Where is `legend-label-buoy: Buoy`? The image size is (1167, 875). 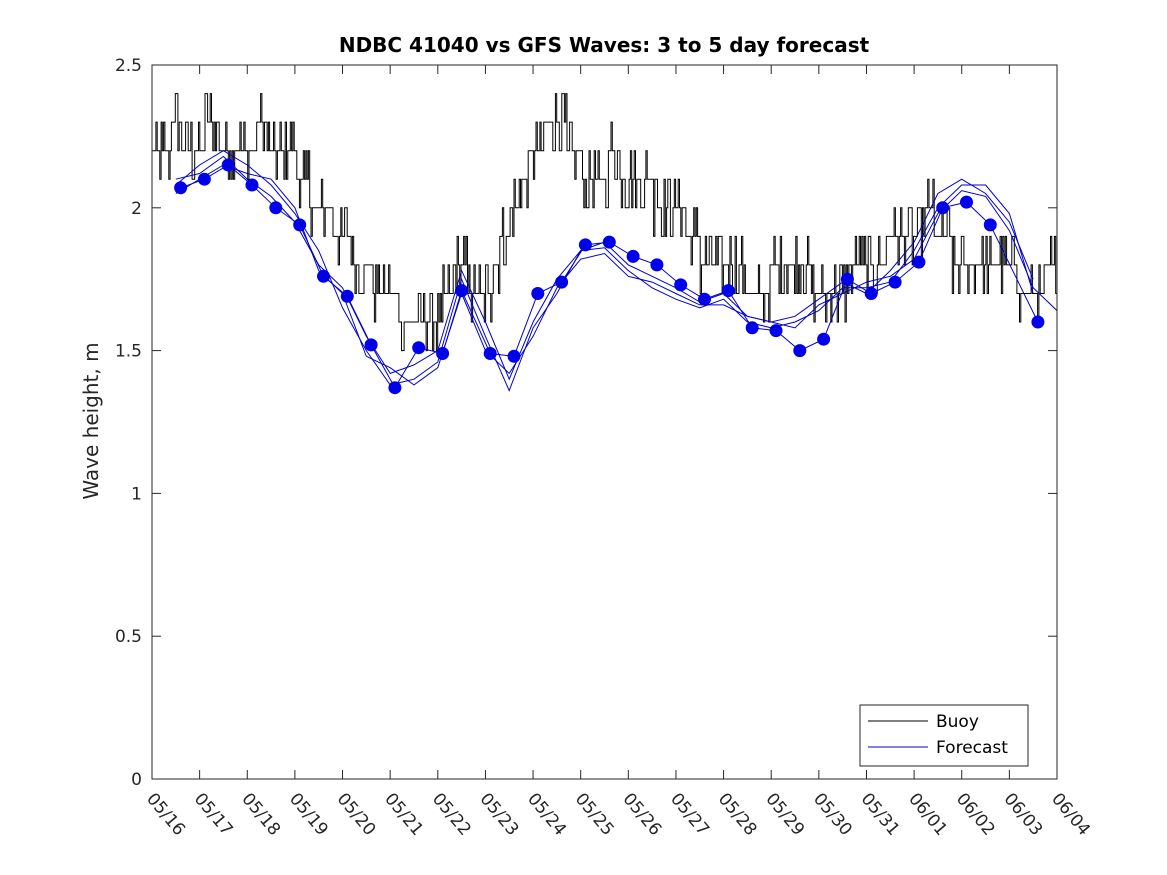 legend-label-buoy: Buoy is located at coordinates (957, 722).